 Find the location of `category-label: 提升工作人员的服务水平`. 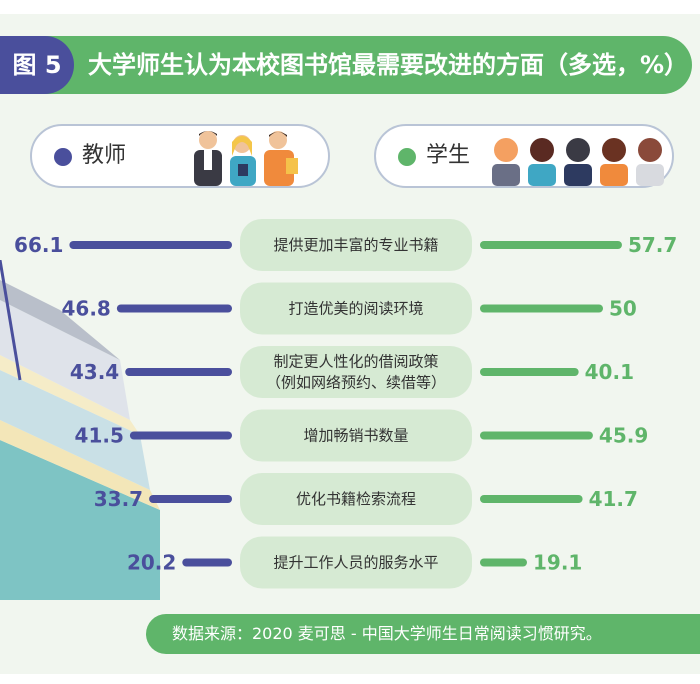

category-label: 提升工作人员的服务水平 is located at coordinates (355, 563).